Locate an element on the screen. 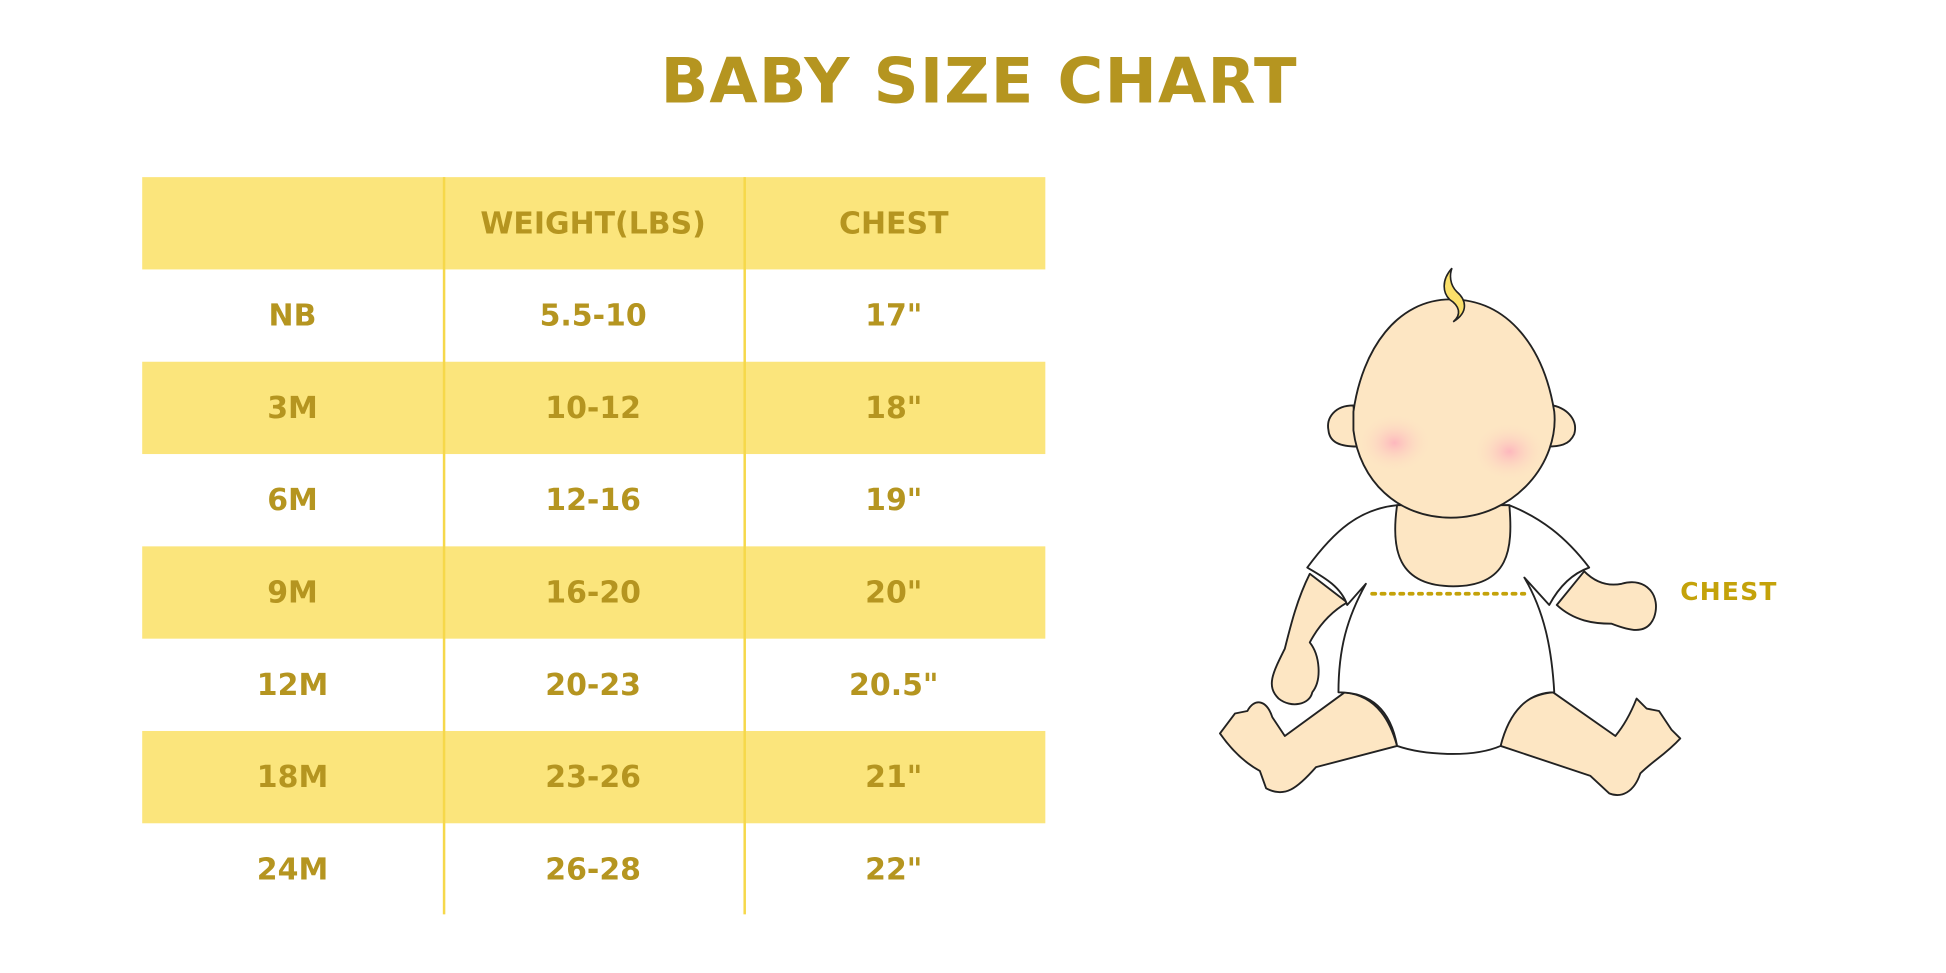 The height and width of the screenshot is (973, 1946). weight-cell: 5.5-10 is located at coordinates (593, 316).